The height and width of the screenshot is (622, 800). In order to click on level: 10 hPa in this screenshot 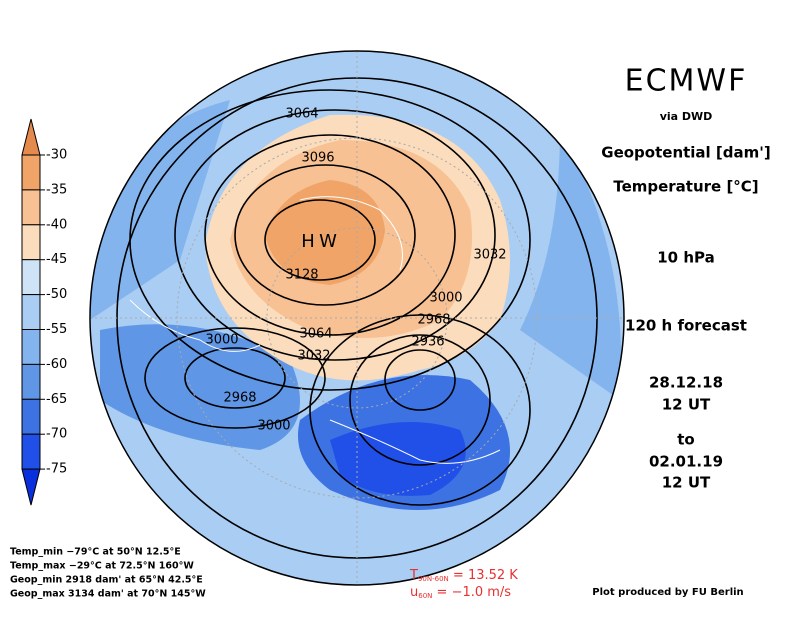, I will do `click(686, 258)`.